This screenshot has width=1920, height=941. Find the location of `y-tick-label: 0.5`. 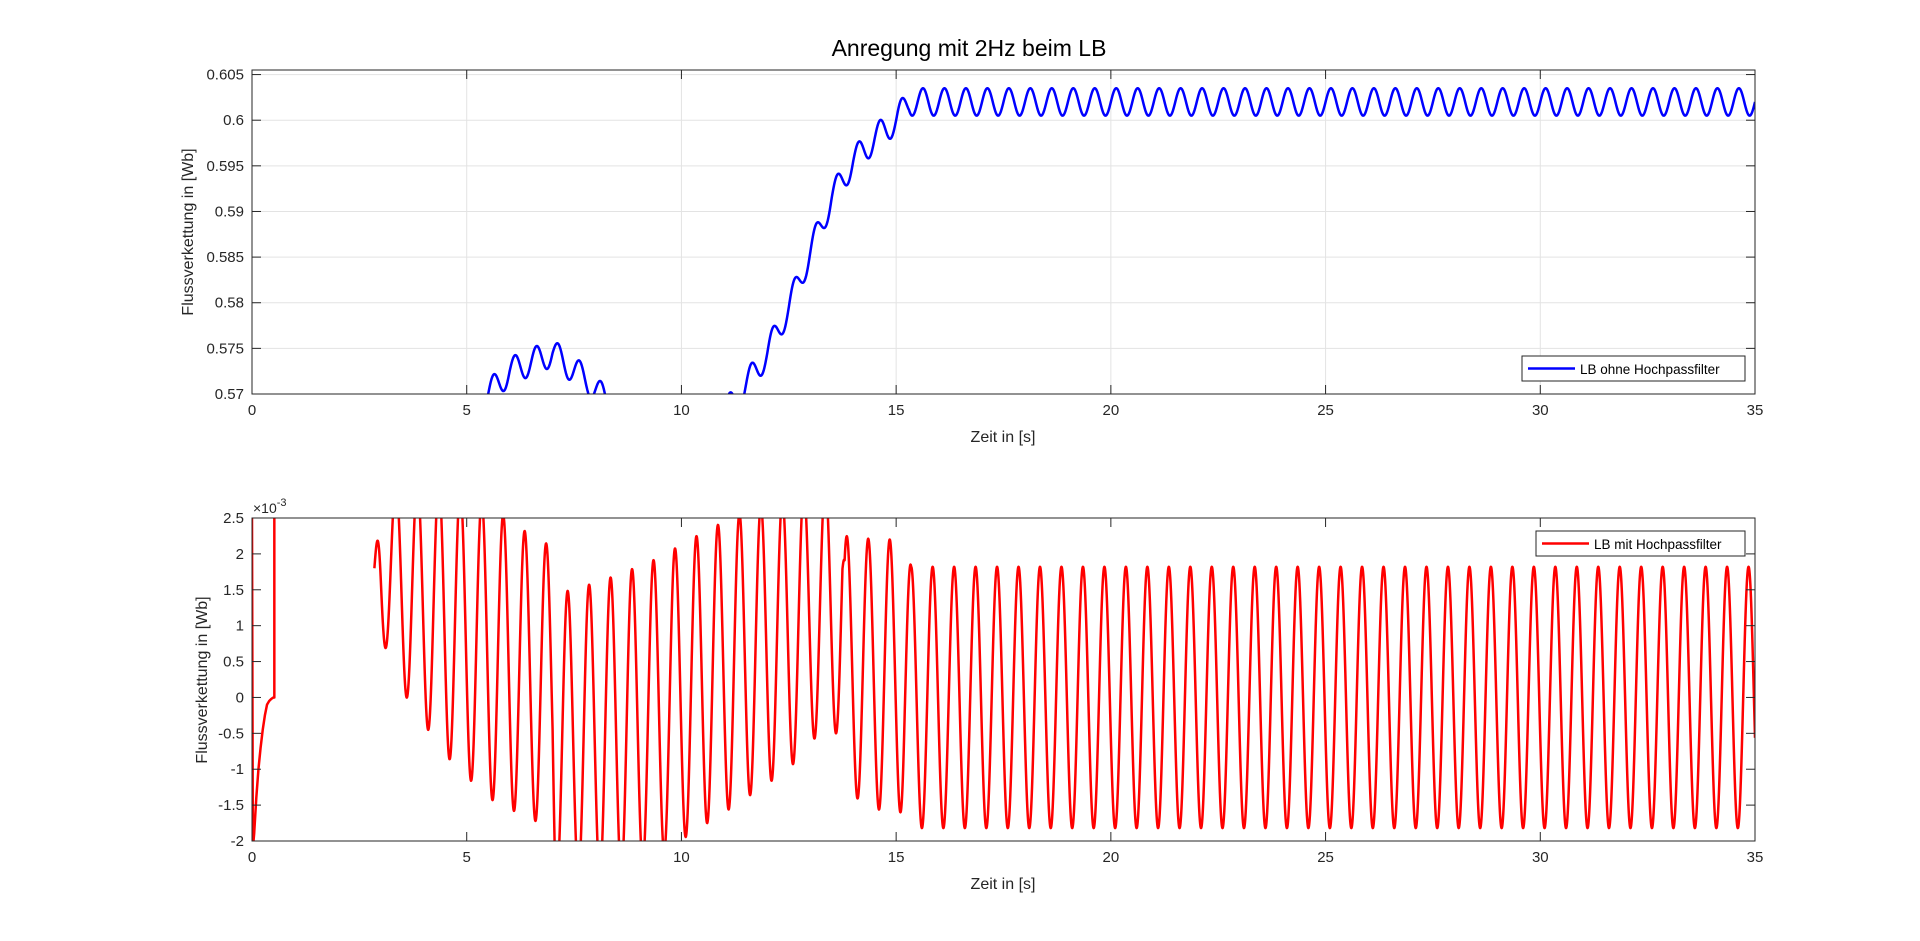

y-tick-label: 0.5 is located at coordinates (233, 662).